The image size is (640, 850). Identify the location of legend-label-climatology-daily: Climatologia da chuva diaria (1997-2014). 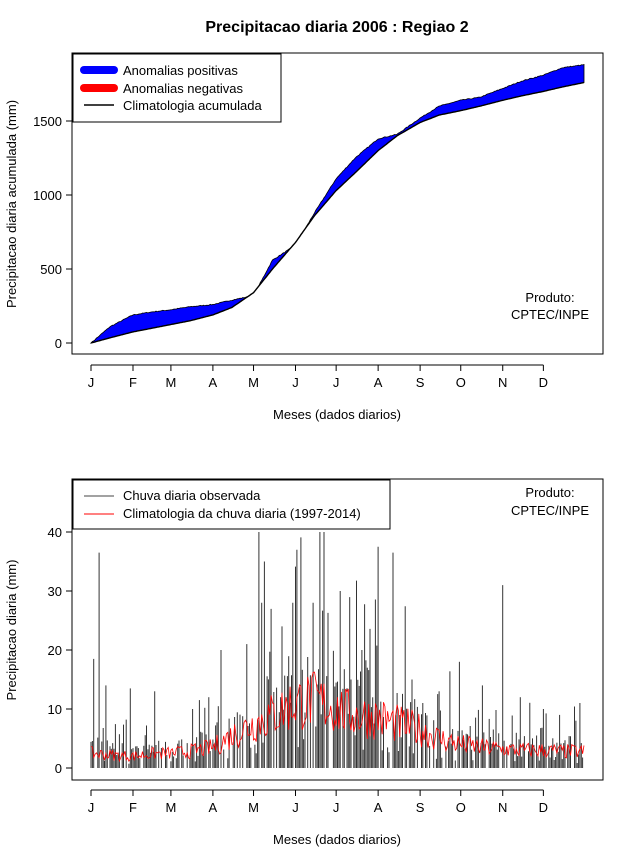
(242, 513).